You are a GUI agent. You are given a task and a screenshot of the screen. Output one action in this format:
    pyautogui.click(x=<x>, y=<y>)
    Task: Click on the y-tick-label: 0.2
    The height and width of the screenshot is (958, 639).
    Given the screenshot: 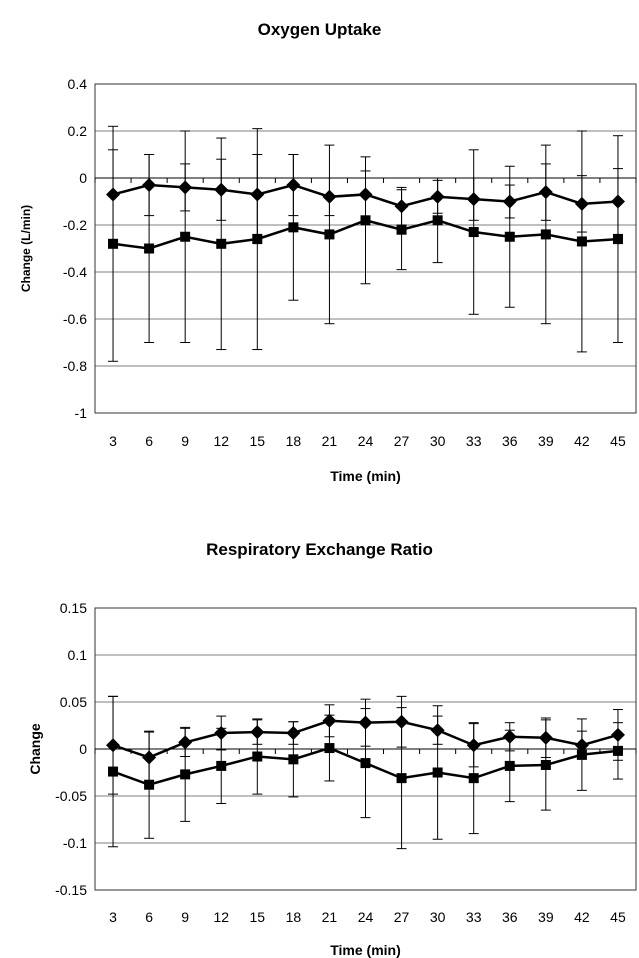 What is the action you would take?
    pyautogui.click(x=78, y=131)
    